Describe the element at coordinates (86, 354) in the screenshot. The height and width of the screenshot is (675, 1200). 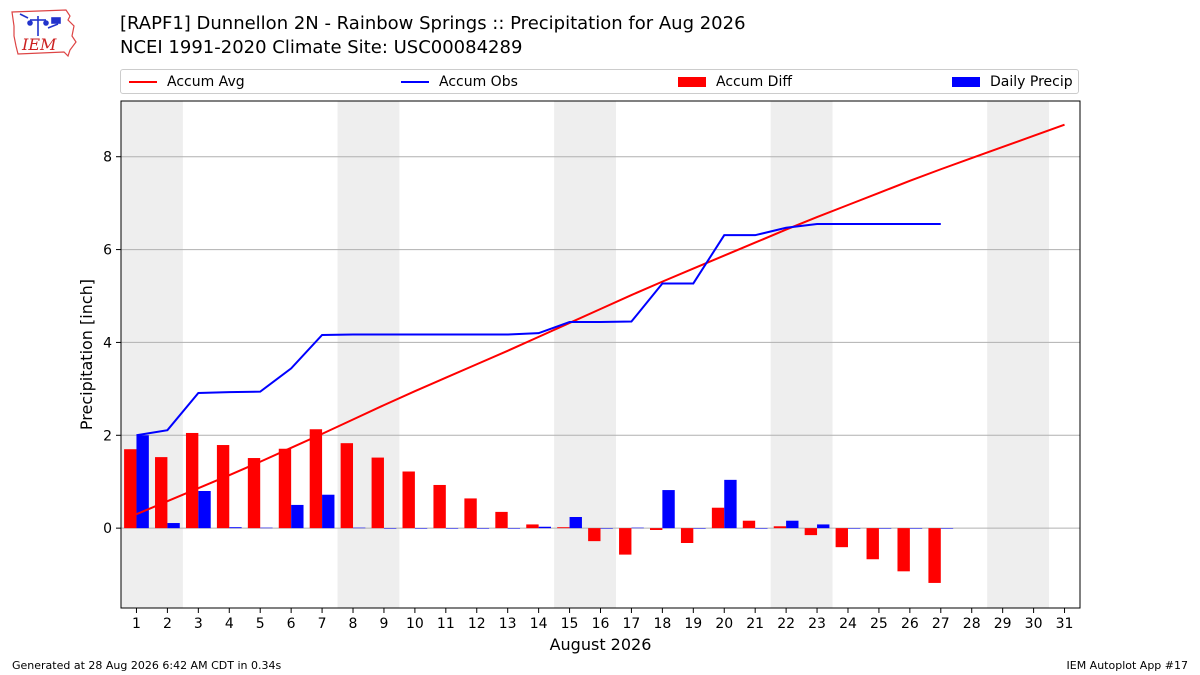
I see `y-axis-label: Precipitation [inch]` at that location.